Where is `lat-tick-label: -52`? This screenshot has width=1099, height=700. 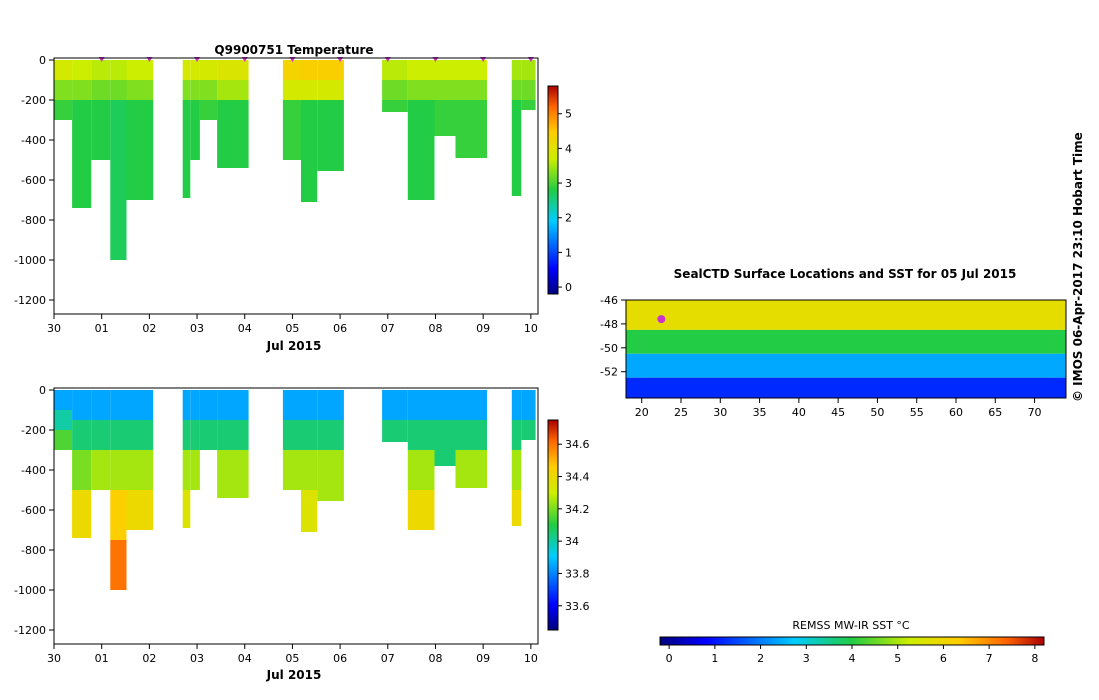 lat-tick-label: -52 is located at coordinates (609, 372).